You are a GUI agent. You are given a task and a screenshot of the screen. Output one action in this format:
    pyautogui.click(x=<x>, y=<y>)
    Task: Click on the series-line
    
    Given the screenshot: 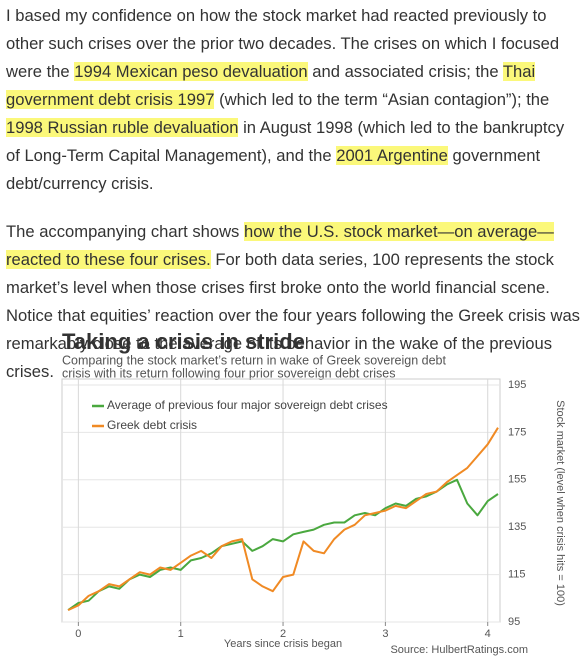 What is the action you would take?
    pyautogui.click(x=283, y=544)
    